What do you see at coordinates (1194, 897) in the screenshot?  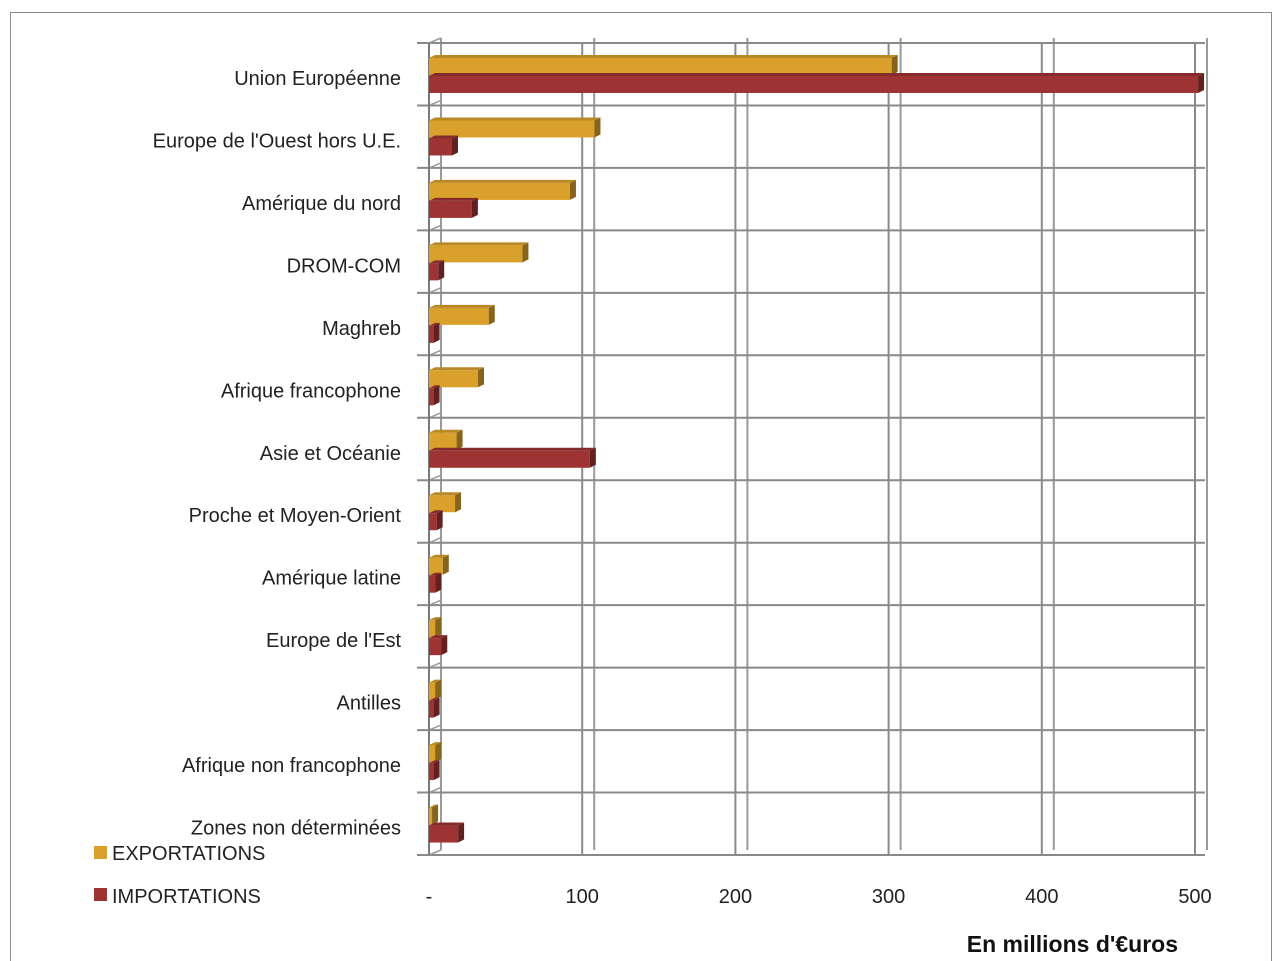 I see `x-tick-label: 500` at bounding box center [1194, 897].